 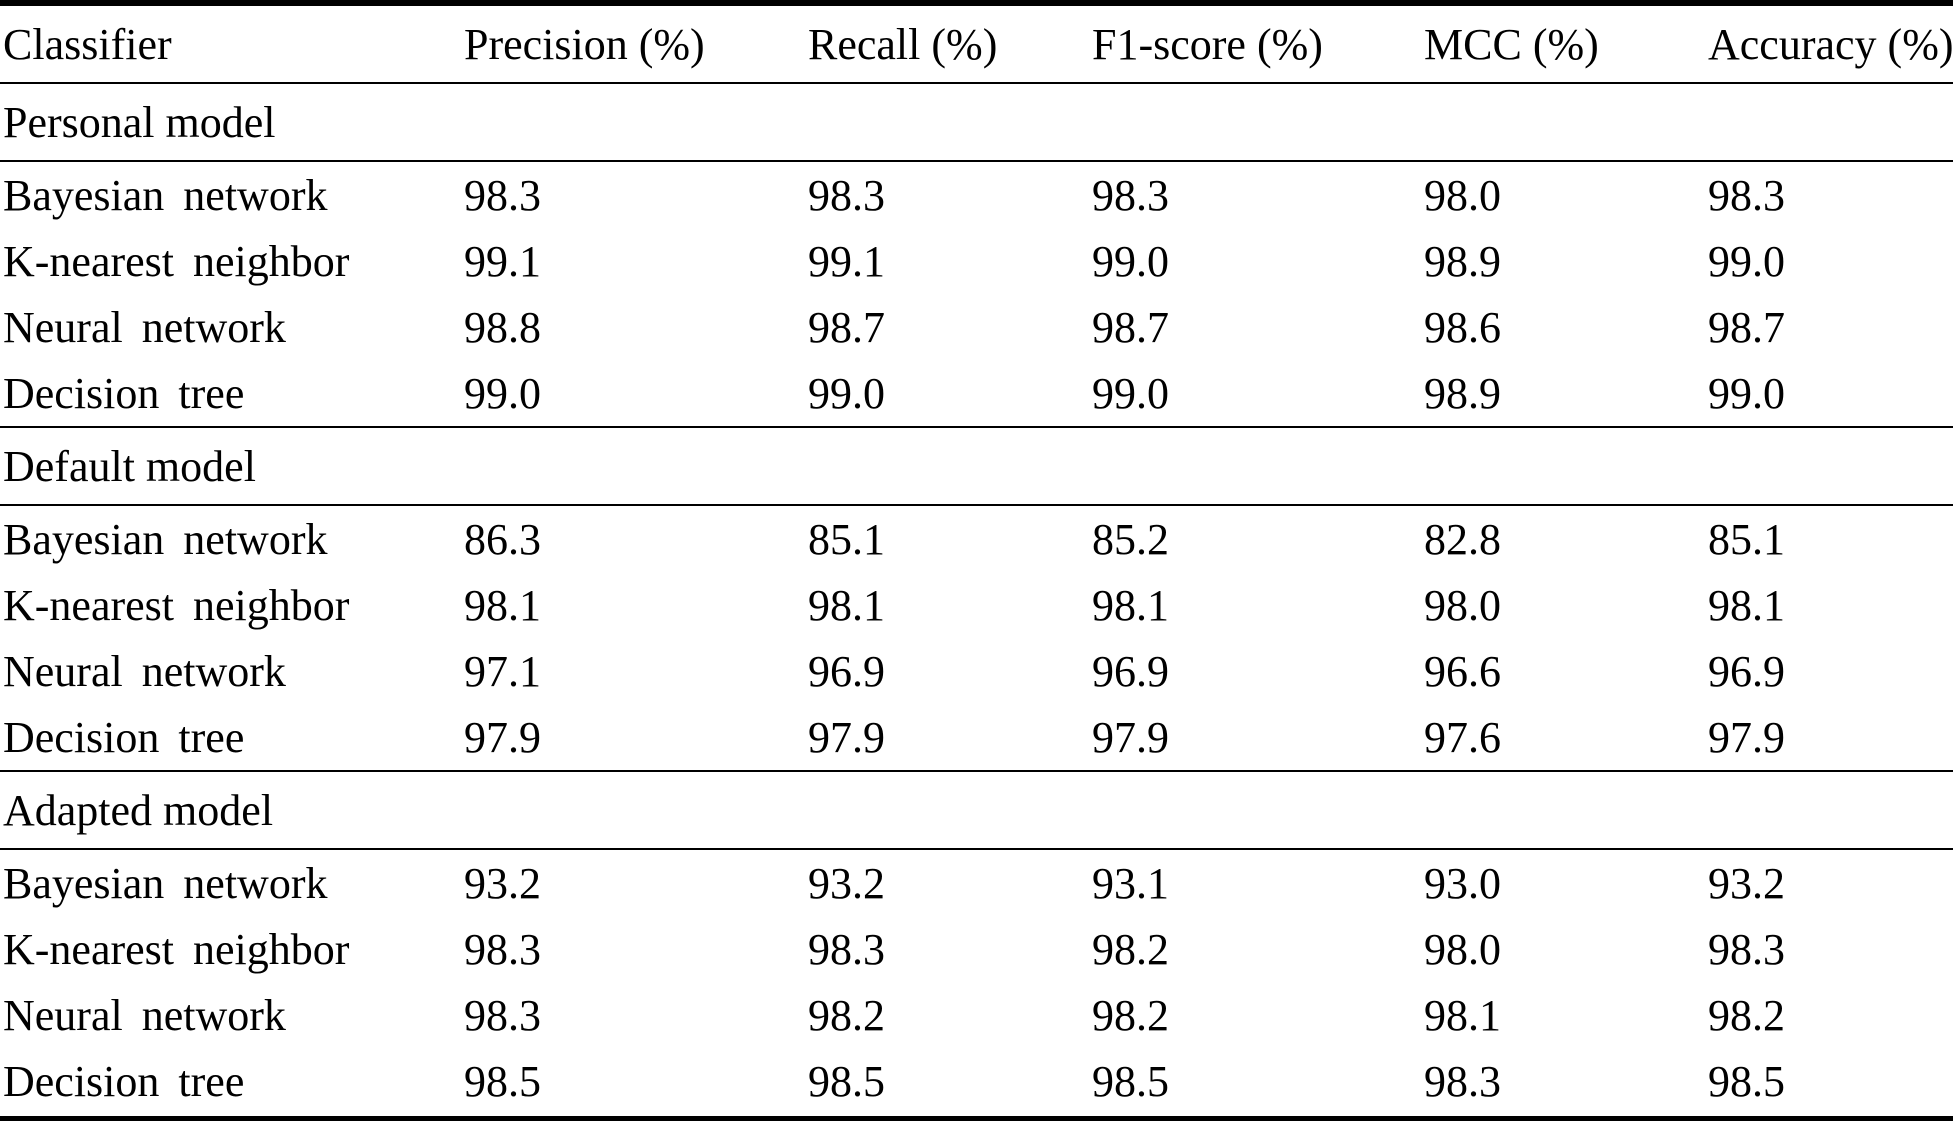 What do you see at coordinates (976, 327) in the screenshot?
I see `table-row: Neural network 98.8 98.7 98.7 98.6 98.7` at bounding box center [976, 327].